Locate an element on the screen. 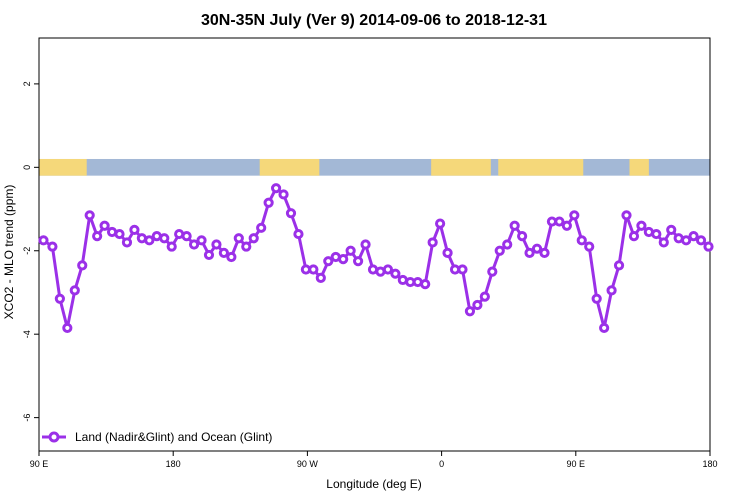 This screenshot has height=500, width=750. y-tick-label: -6 is located at coordinates (27, 418).